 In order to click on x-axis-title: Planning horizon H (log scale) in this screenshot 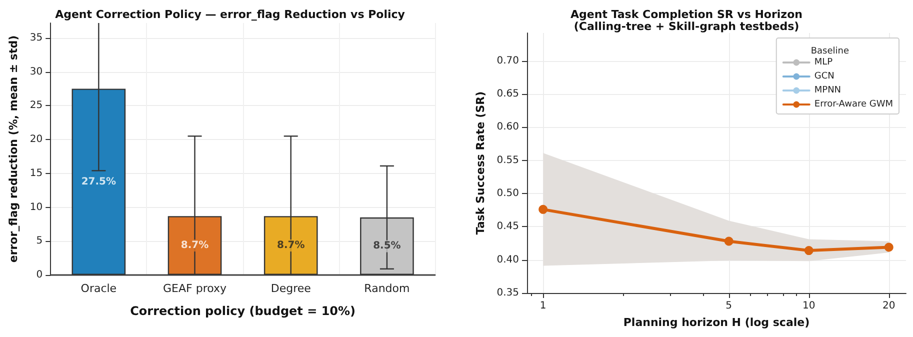, I will do `click(716, 322)`.